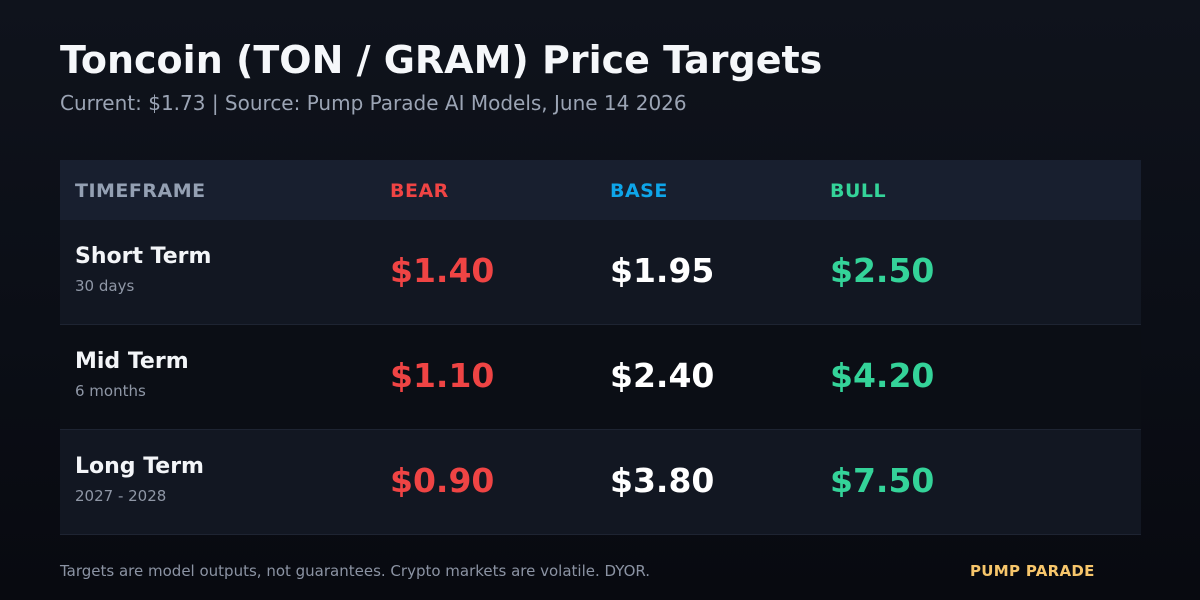 The image size is (1200, 600). I want to click on bear-target-value: $1.10, so click(442, 375).